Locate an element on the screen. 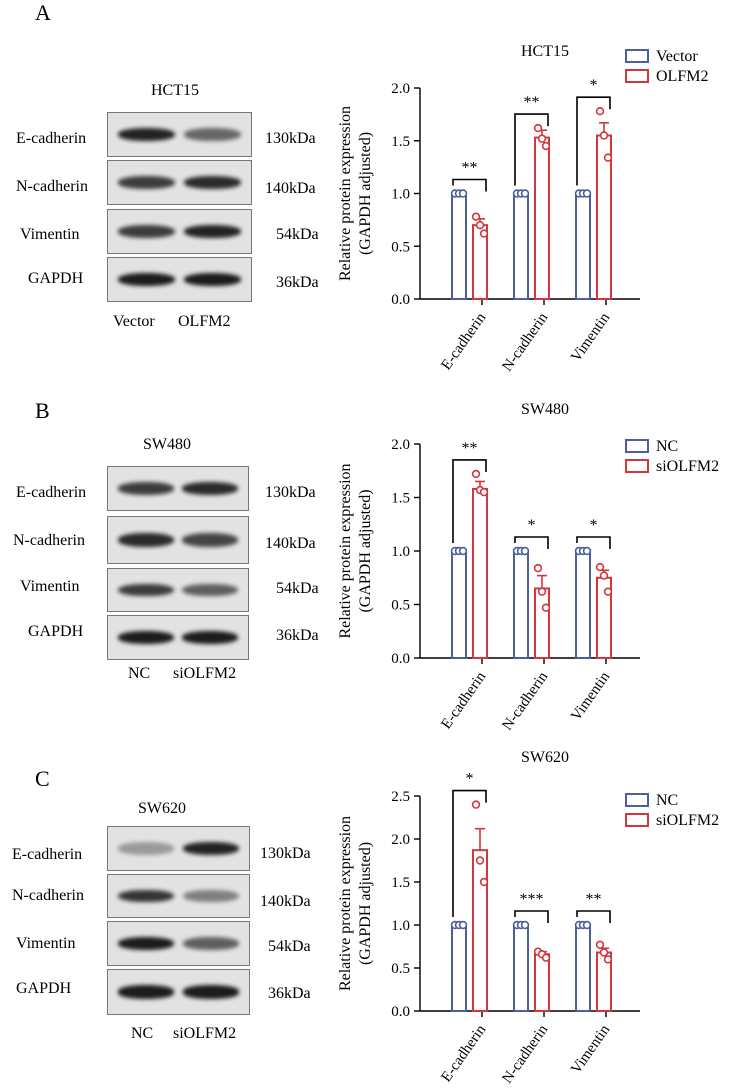 The image size is (744, 1092). panel-label: B is located at coordinates (42, 410).